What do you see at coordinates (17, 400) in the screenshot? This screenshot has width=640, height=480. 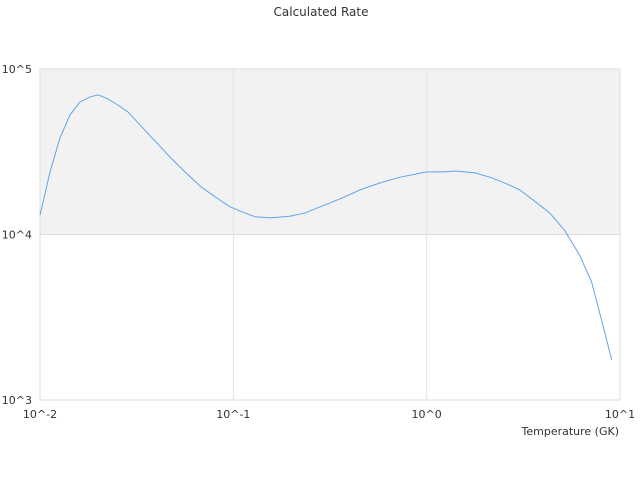 I see `y-tick-label: 10^3` at bounding box center [17, 400].